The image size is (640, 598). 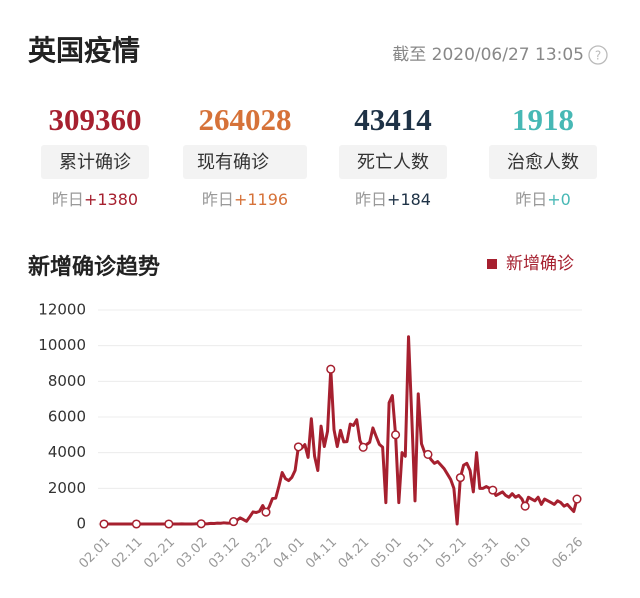 What do you see at coordinates (84, 50) in the screenshot?
I see `page-title: 英国疫情` at bounding box center [84, 50].